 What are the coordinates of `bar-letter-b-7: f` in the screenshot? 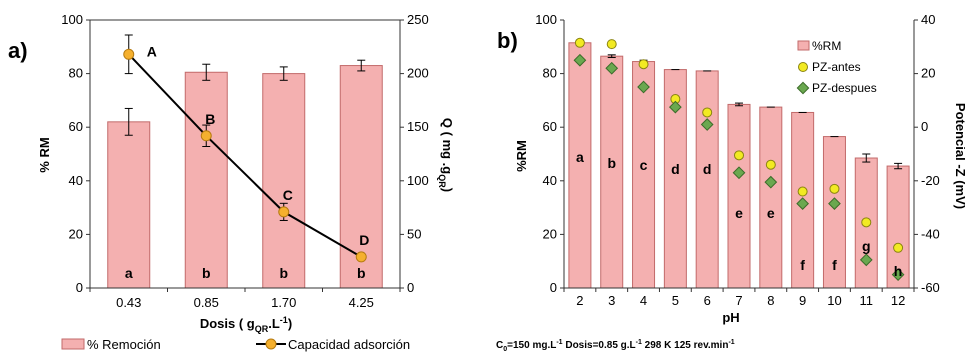 It's located at (802, 265).